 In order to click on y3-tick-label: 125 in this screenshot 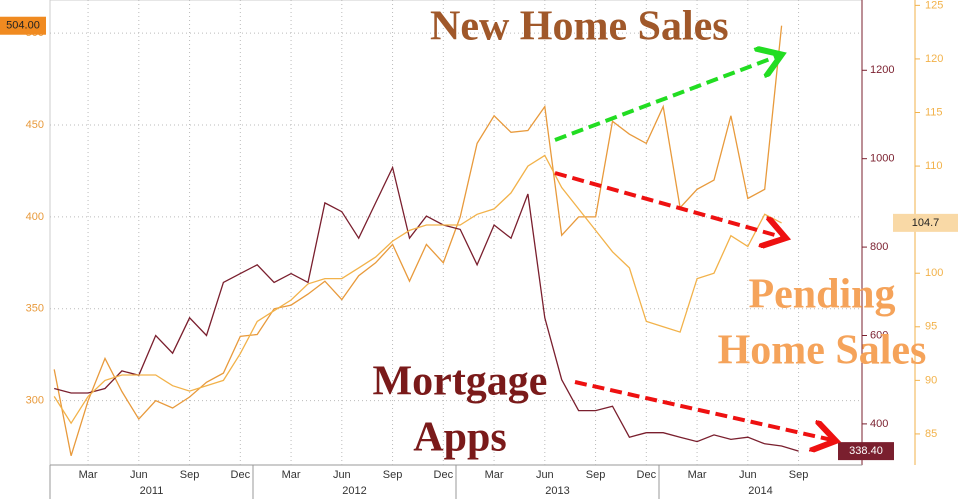, I will do `click(934, 5)`.